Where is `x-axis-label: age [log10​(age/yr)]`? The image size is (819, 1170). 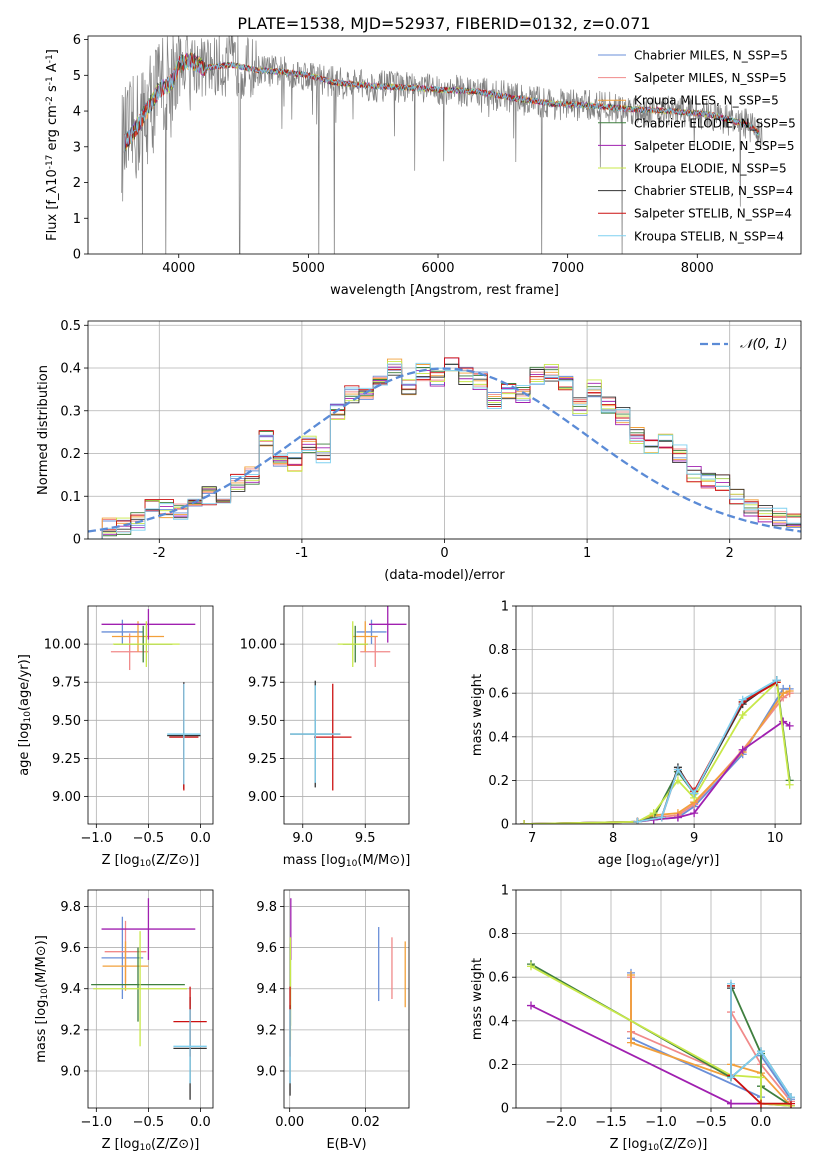 x-axis-label: age [log10​(age/yr)] is located at coordinates (659, 861).